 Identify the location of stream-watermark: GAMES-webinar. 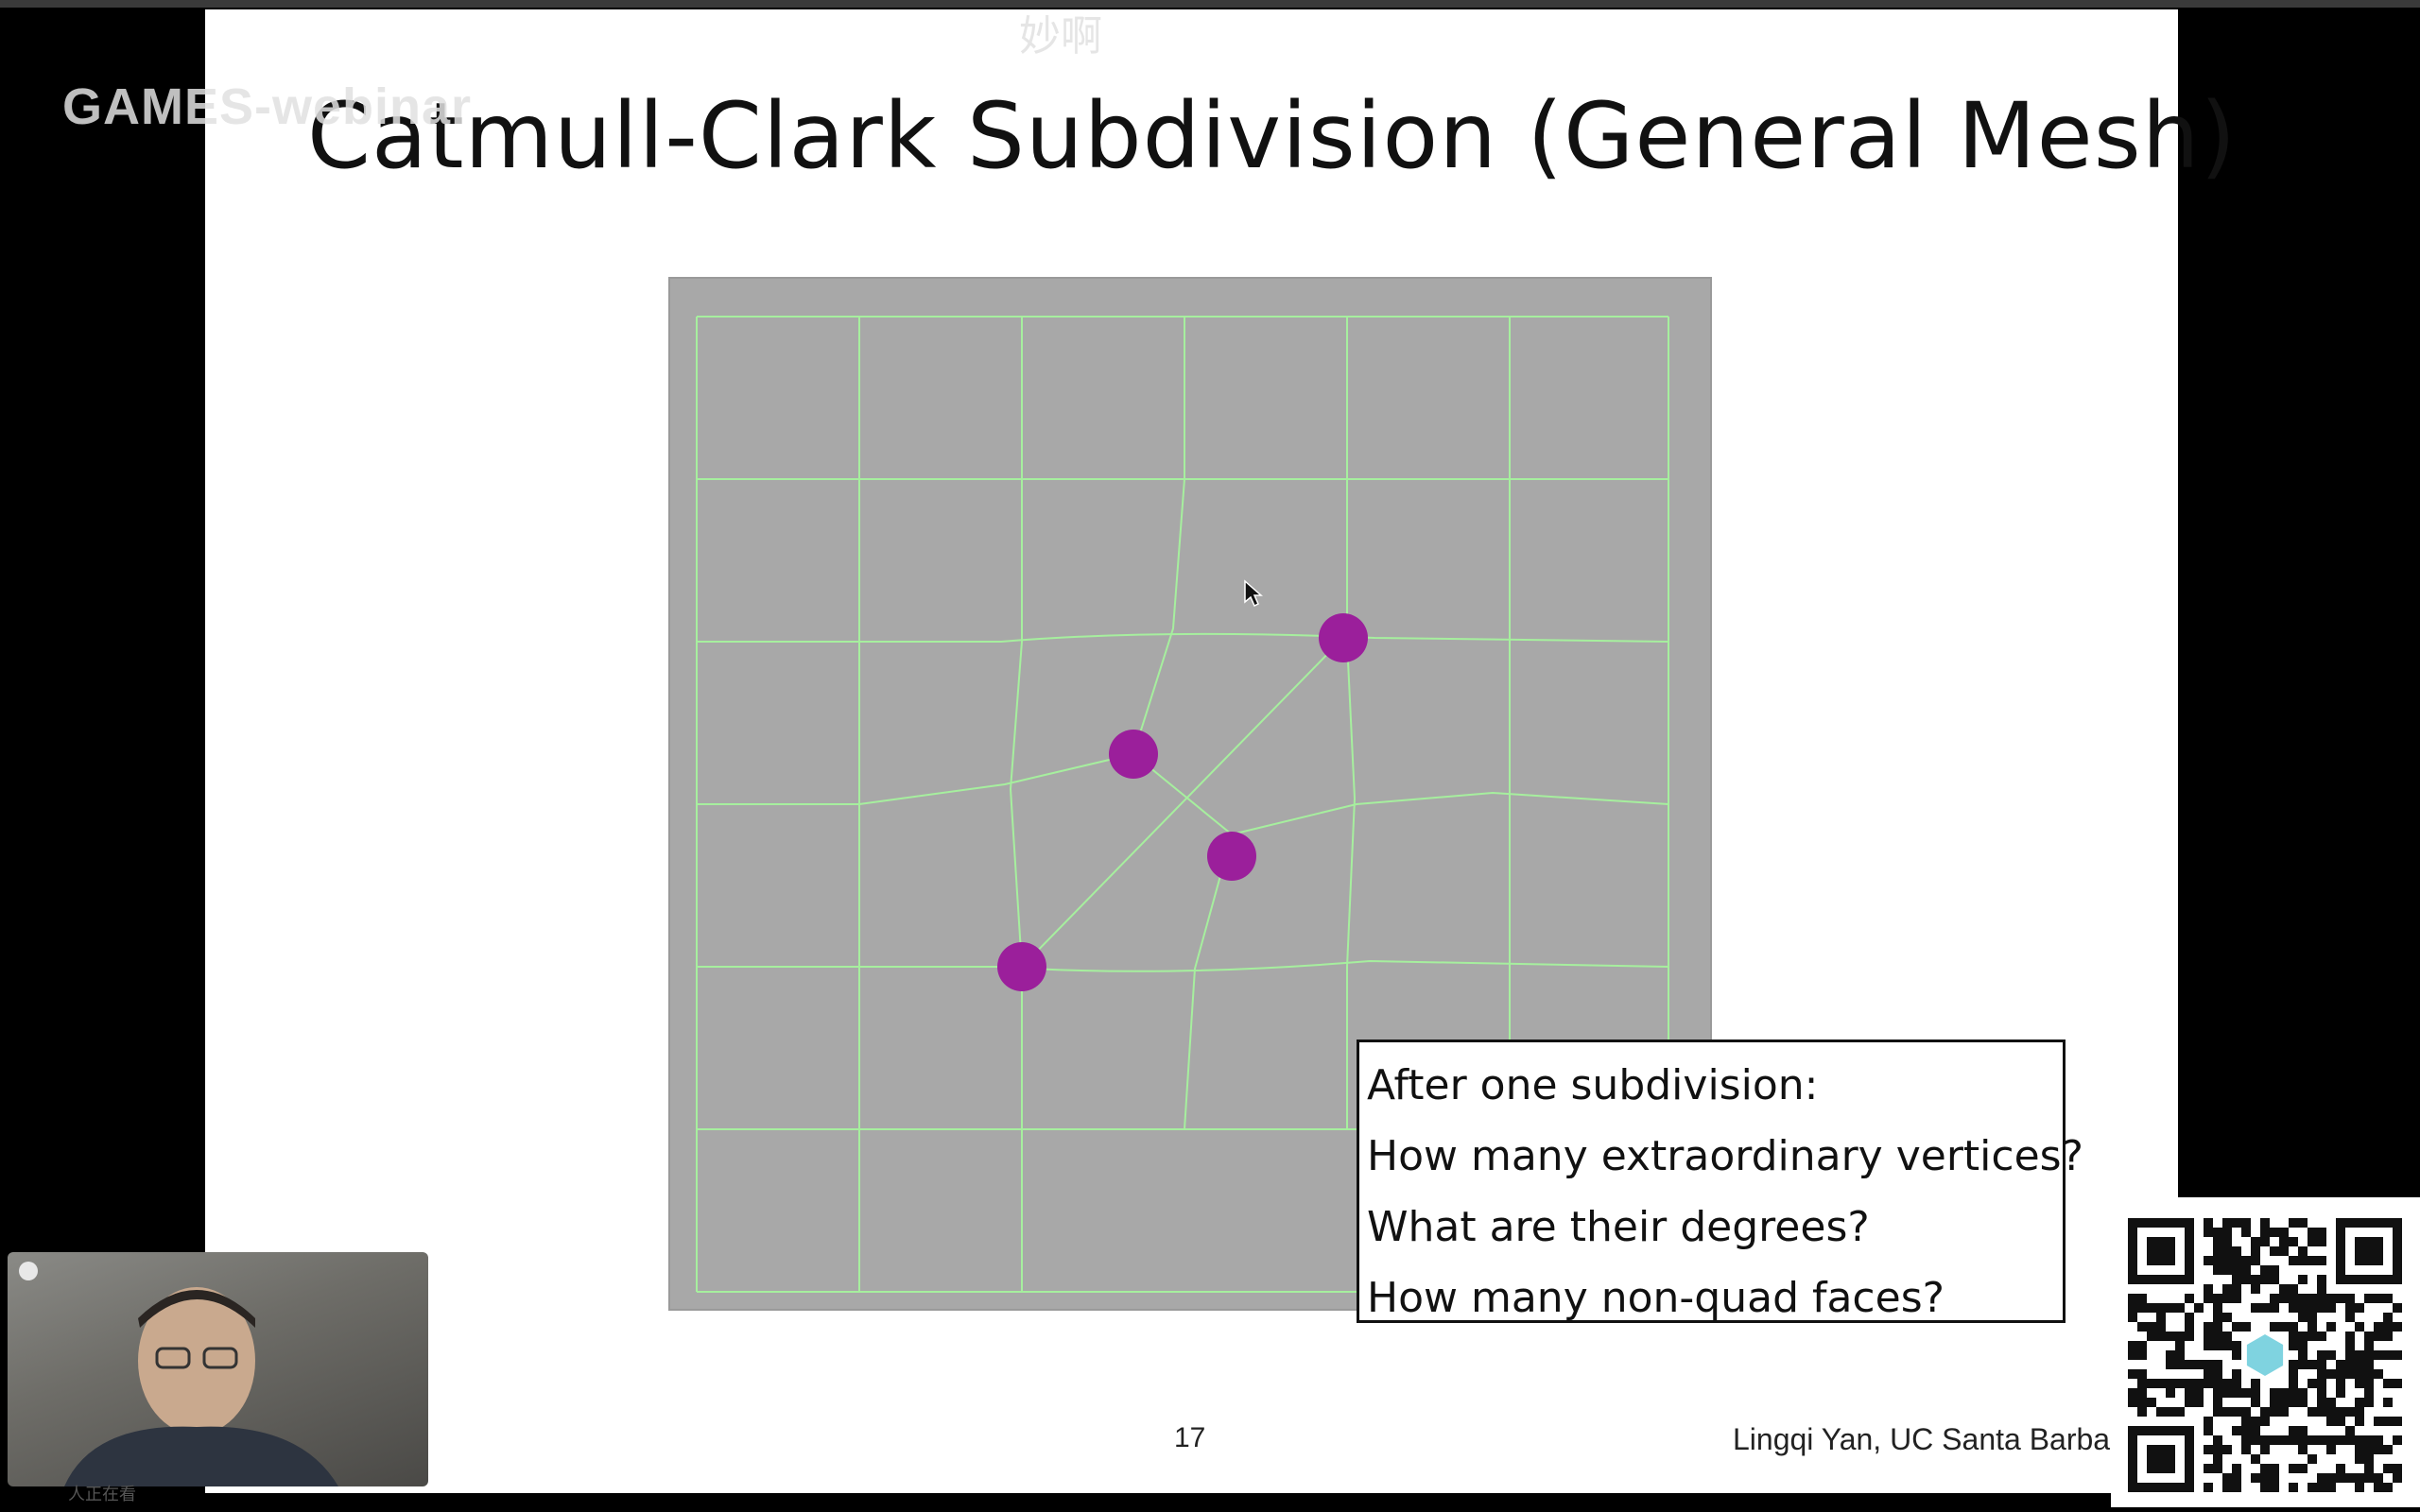
(267, 106).